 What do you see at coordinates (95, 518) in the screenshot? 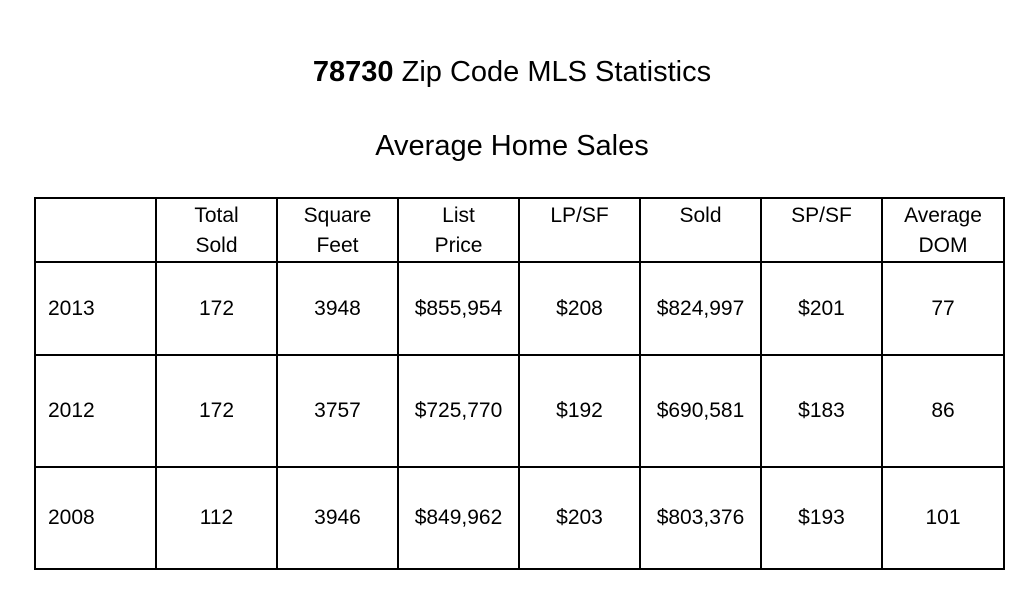
I see `cell-year: 2008` at bounding box center [95, 518].